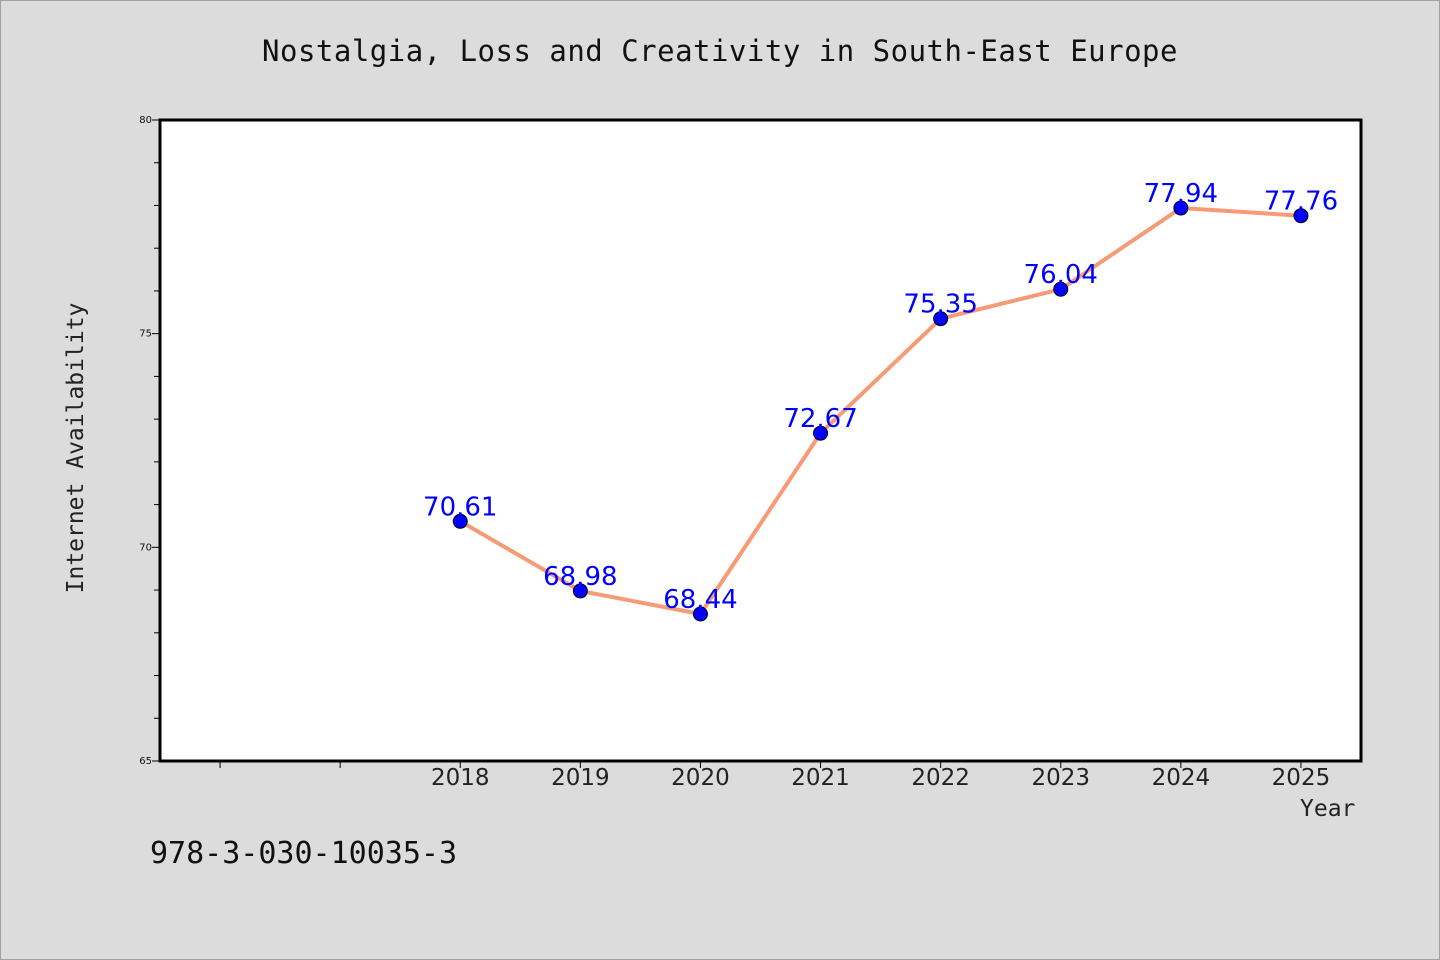 This screenshot has height=960, width=1440. What do you see at coordinates (1301, 778) in the screenshot?
I see `x-tick-label: 2025` at bounding box center [1301, 778].